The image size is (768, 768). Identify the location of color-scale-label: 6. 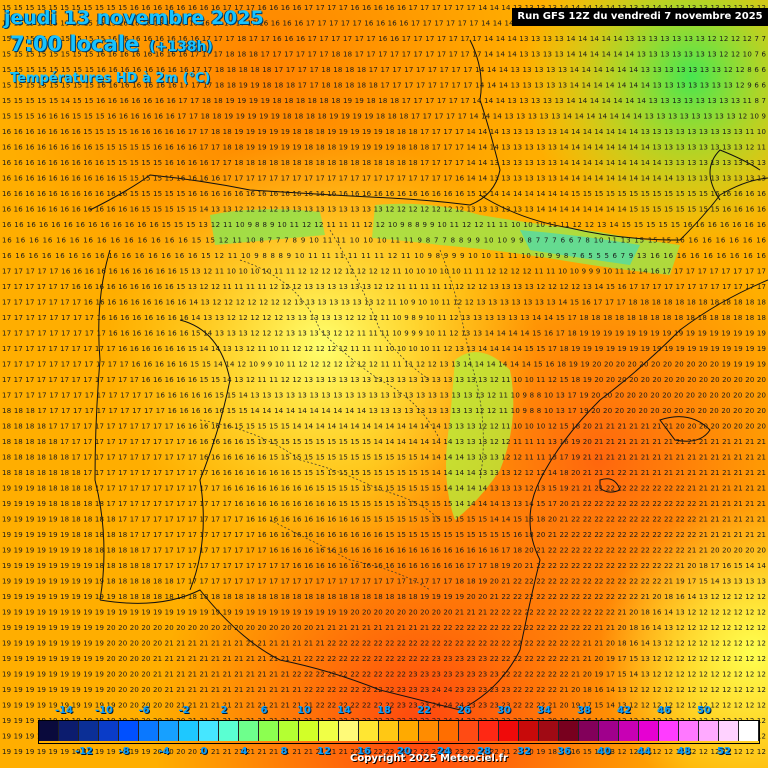
(264, 710).